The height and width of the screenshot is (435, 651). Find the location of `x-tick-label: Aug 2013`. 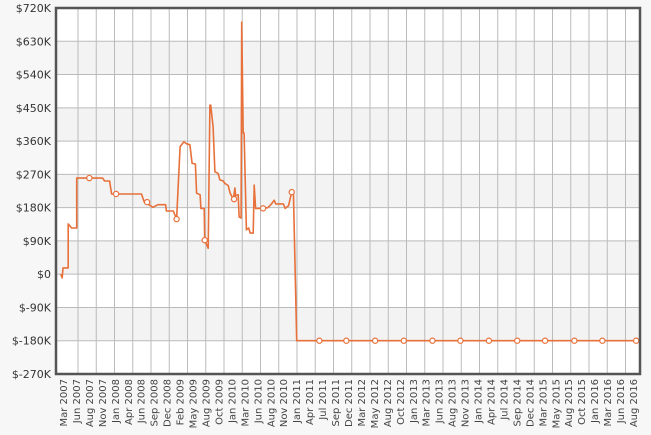

x-tick-label: Aug 2013 is located at coordinates (453, 403).